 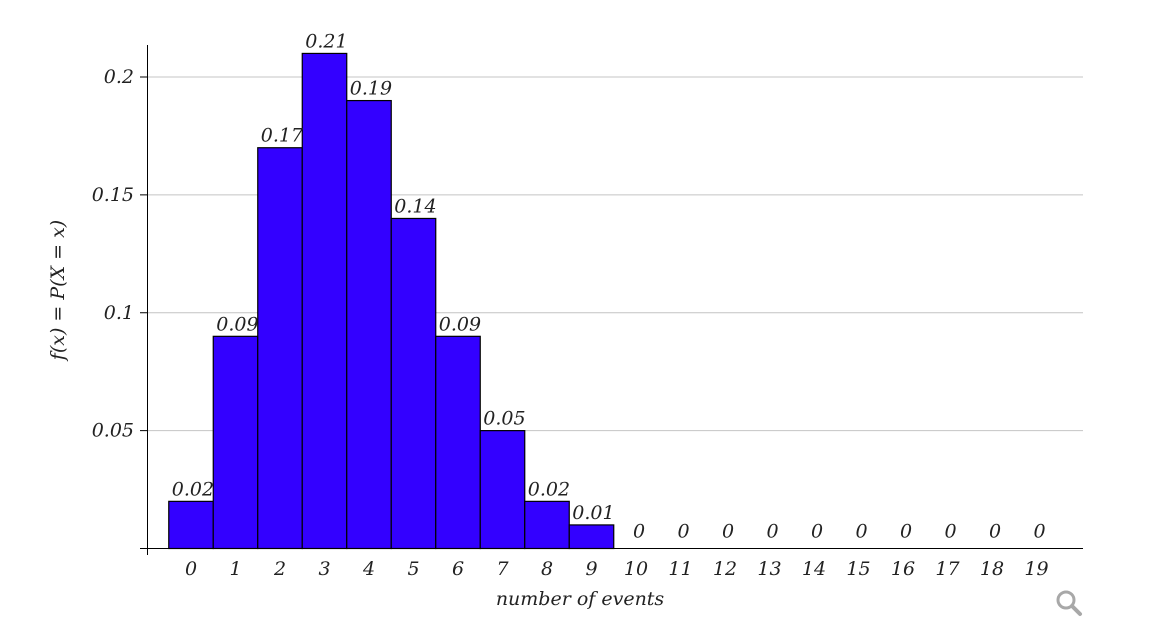 I want to click on y-tick-label: 0.15, so click(x=113, y=195).